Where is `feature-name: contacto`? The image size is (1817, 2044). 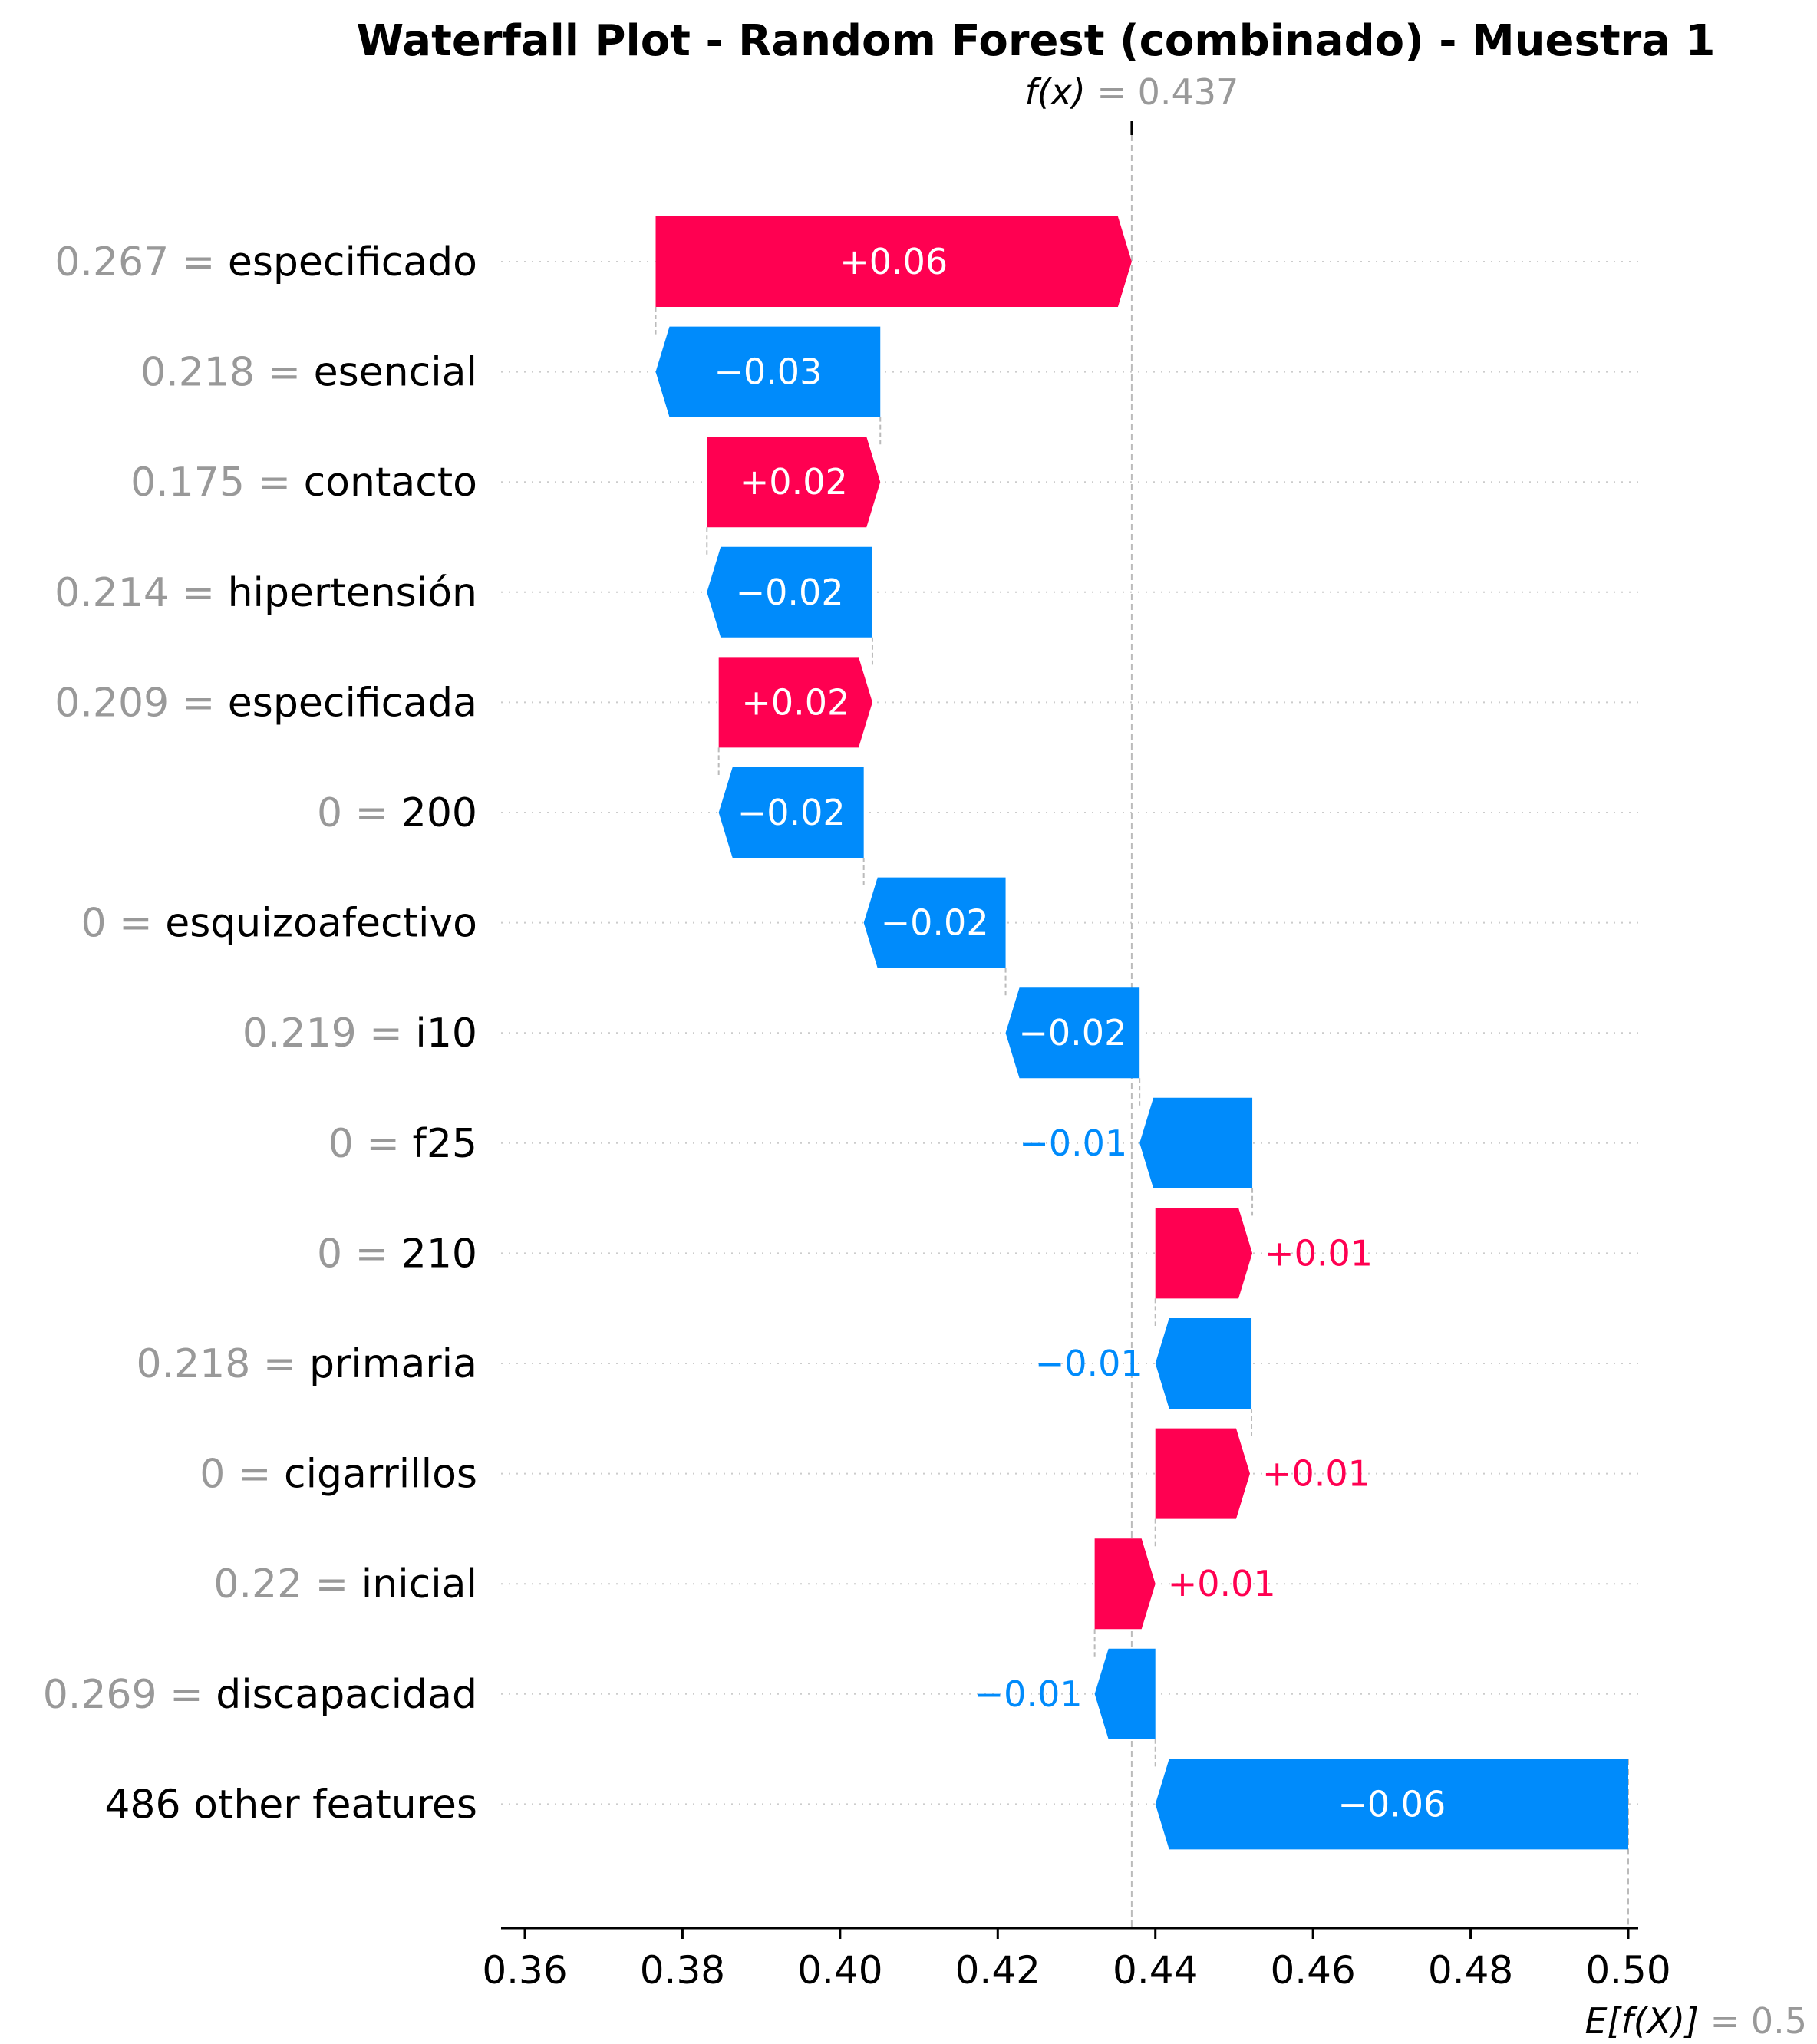
feature-name: contacto is located at coordinates (390, 483).